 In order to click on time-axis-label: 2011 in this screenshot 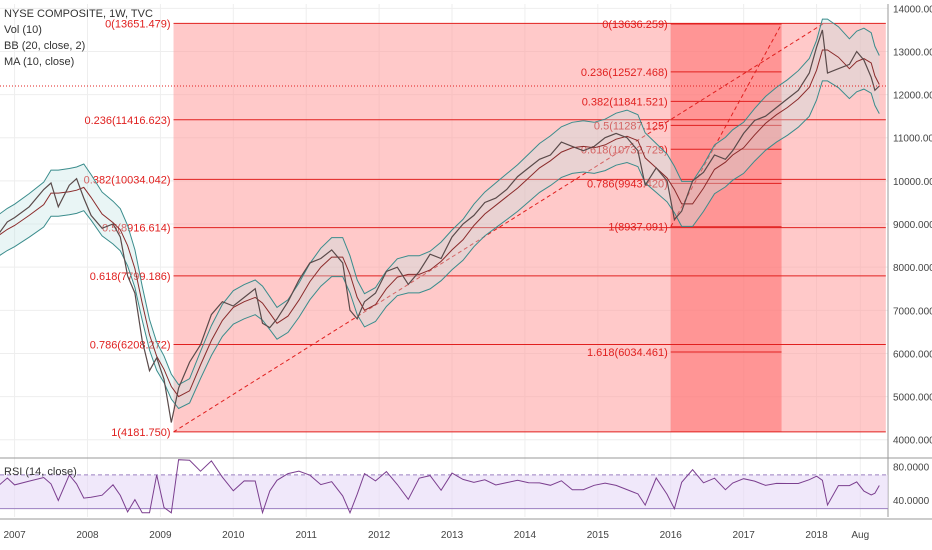, I will do `click(306, 535)`.